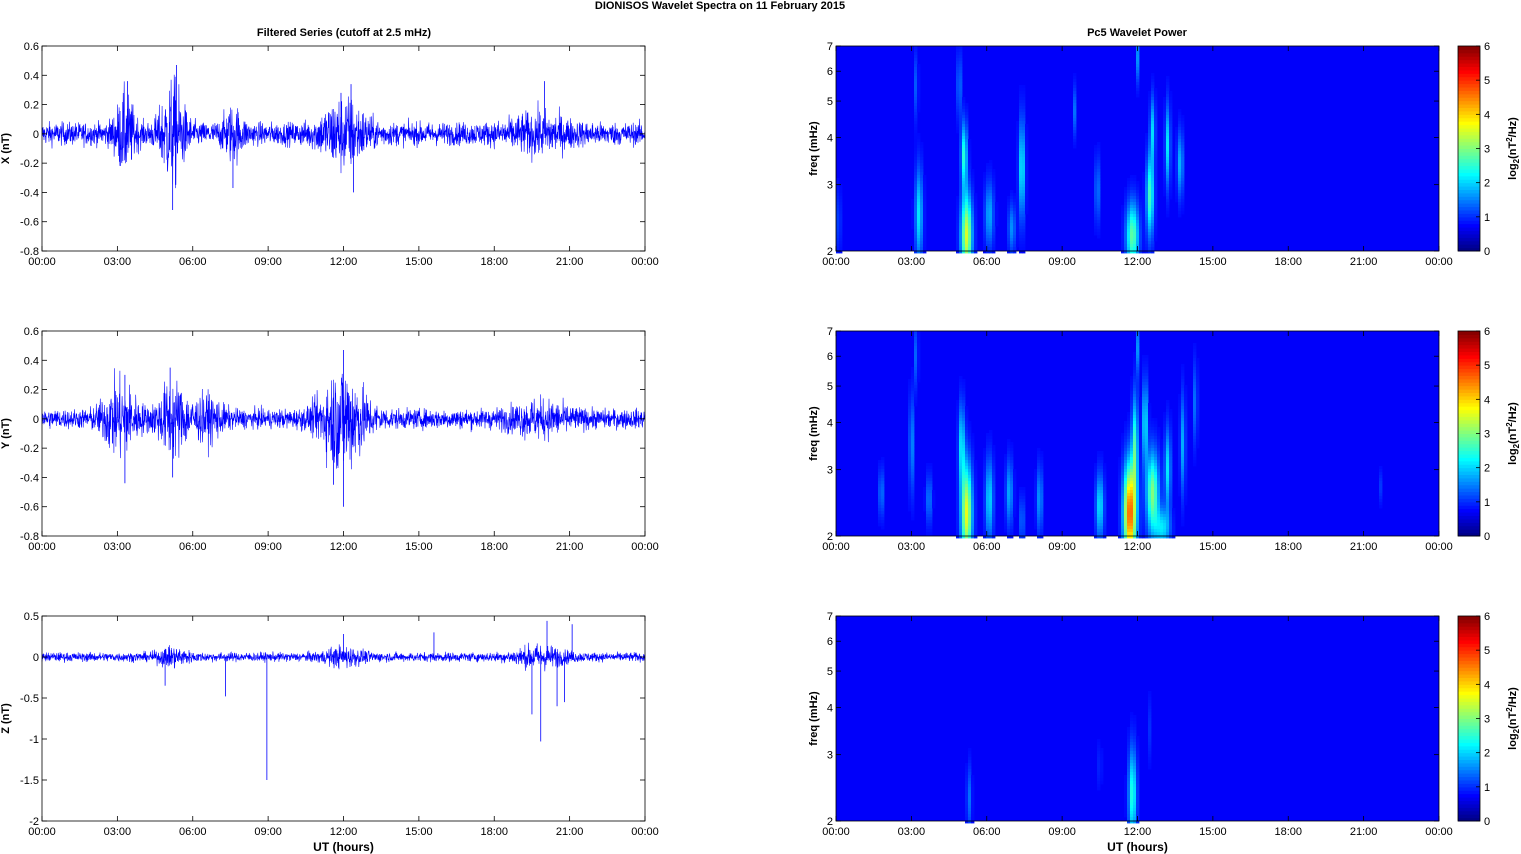 The height and width of the screenshot is (854, 1521). Describe the element at coordinates (344, 547) in the screenshot. I see `x-tick-label: 12:00` at that location.